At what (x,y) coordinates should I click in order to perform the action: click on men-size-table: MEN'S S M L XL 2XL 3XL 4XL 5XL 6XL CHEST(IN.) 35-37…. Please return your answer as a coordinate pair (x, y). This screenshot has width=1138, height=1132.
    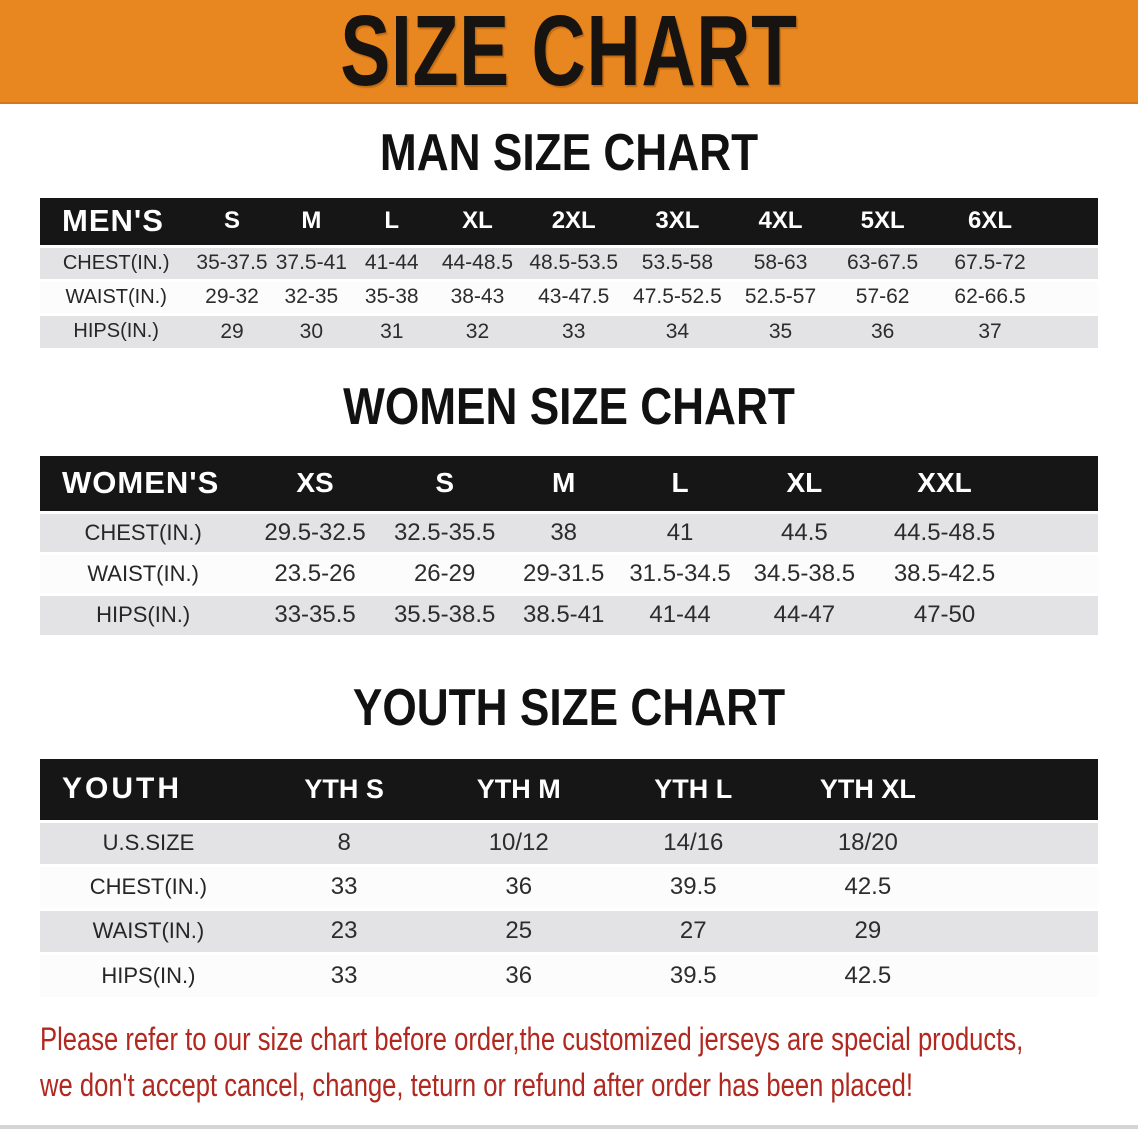
    Looking at the image, I should click on (569, 273).